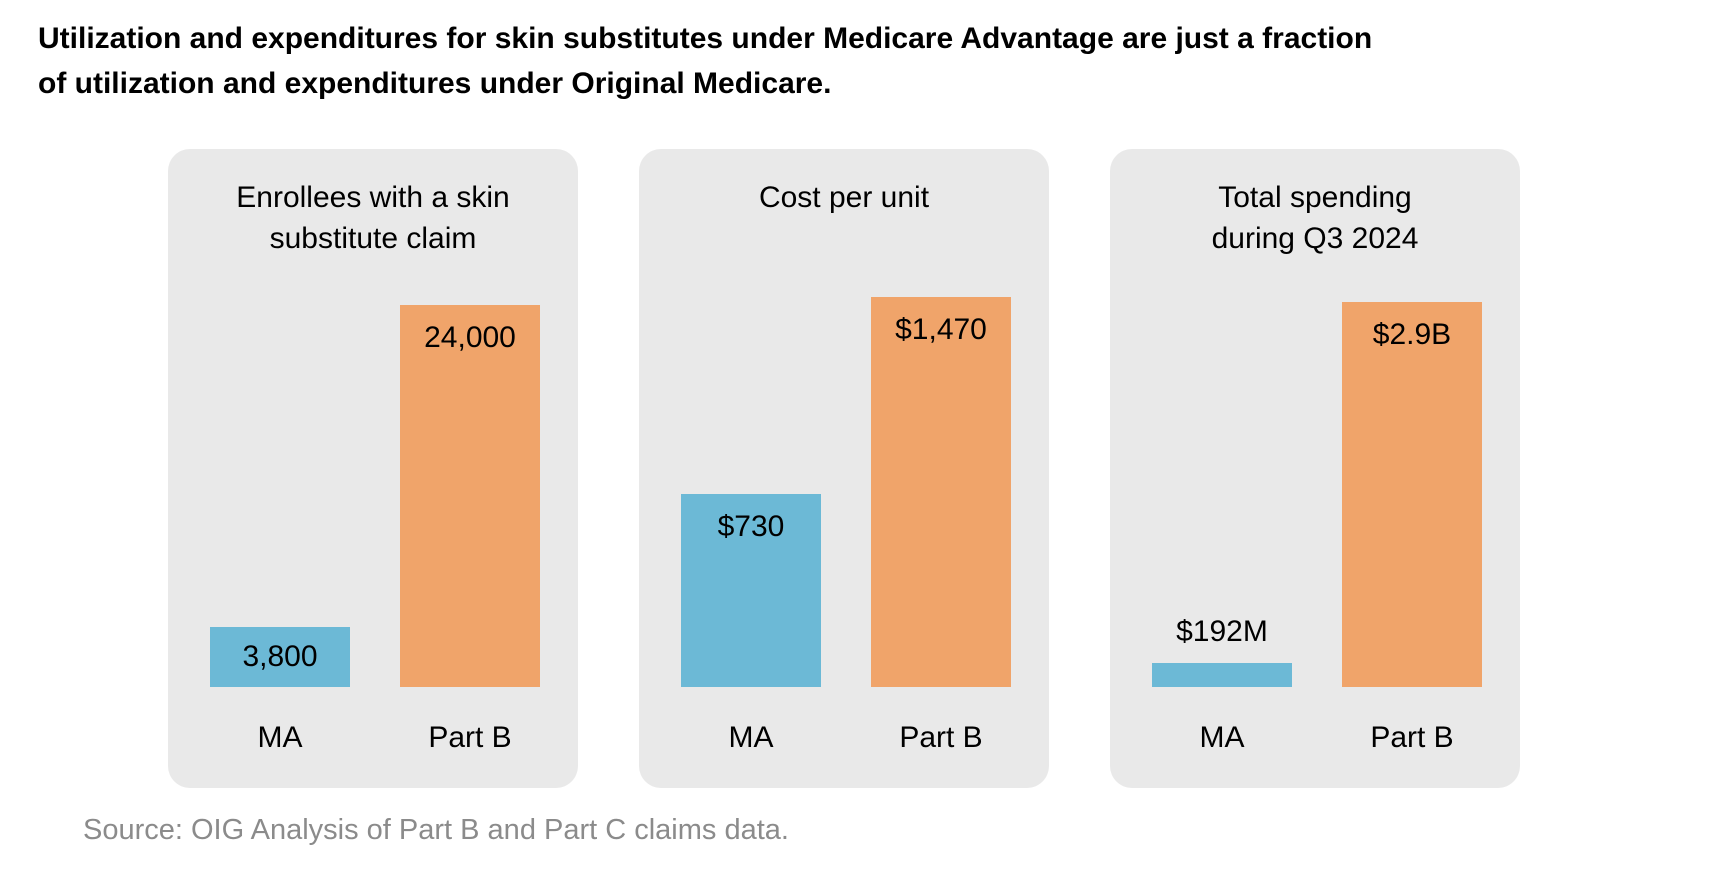 Image resolution: width=1722 pixels, height=874 pixels. I want to click on bar-cost-part-b-value: $1,470, so click(941, 329).